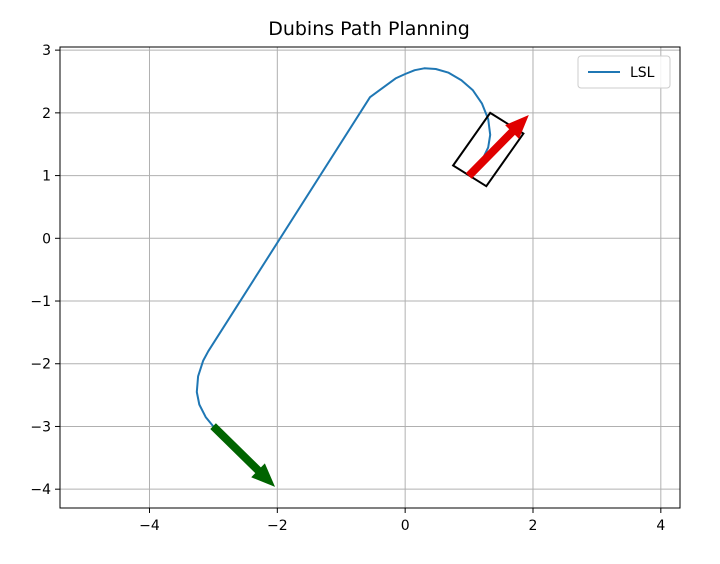 Image resolution: width=720 pixels, height=564 pixels. What do you see at coordinates (660, 526) in the screenshot?
I see `x-tick-label: 4` at bounding box center [660, 526].